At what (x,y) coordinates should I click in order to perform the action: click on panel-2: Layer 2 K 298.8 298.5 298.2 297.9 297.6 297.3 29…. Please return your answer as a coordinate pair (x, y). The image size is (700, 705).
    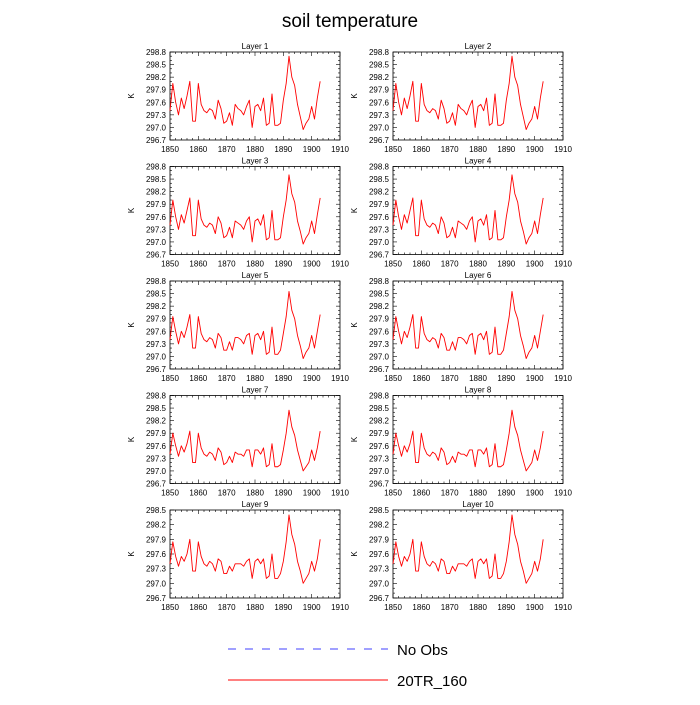
    Looking at the image, I should click on (461, 98).